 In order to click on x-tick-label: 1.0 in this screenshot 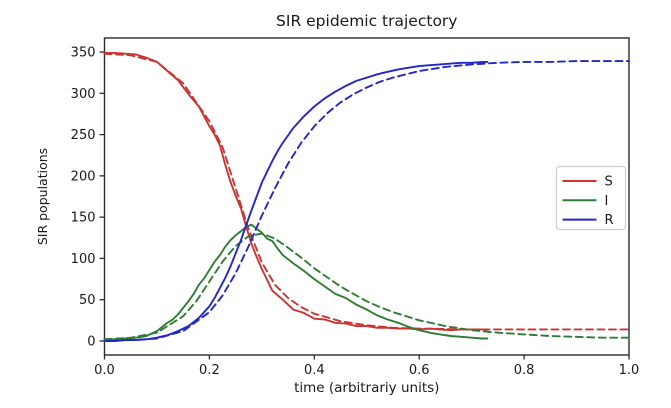, I will do `click(629, 370)`.